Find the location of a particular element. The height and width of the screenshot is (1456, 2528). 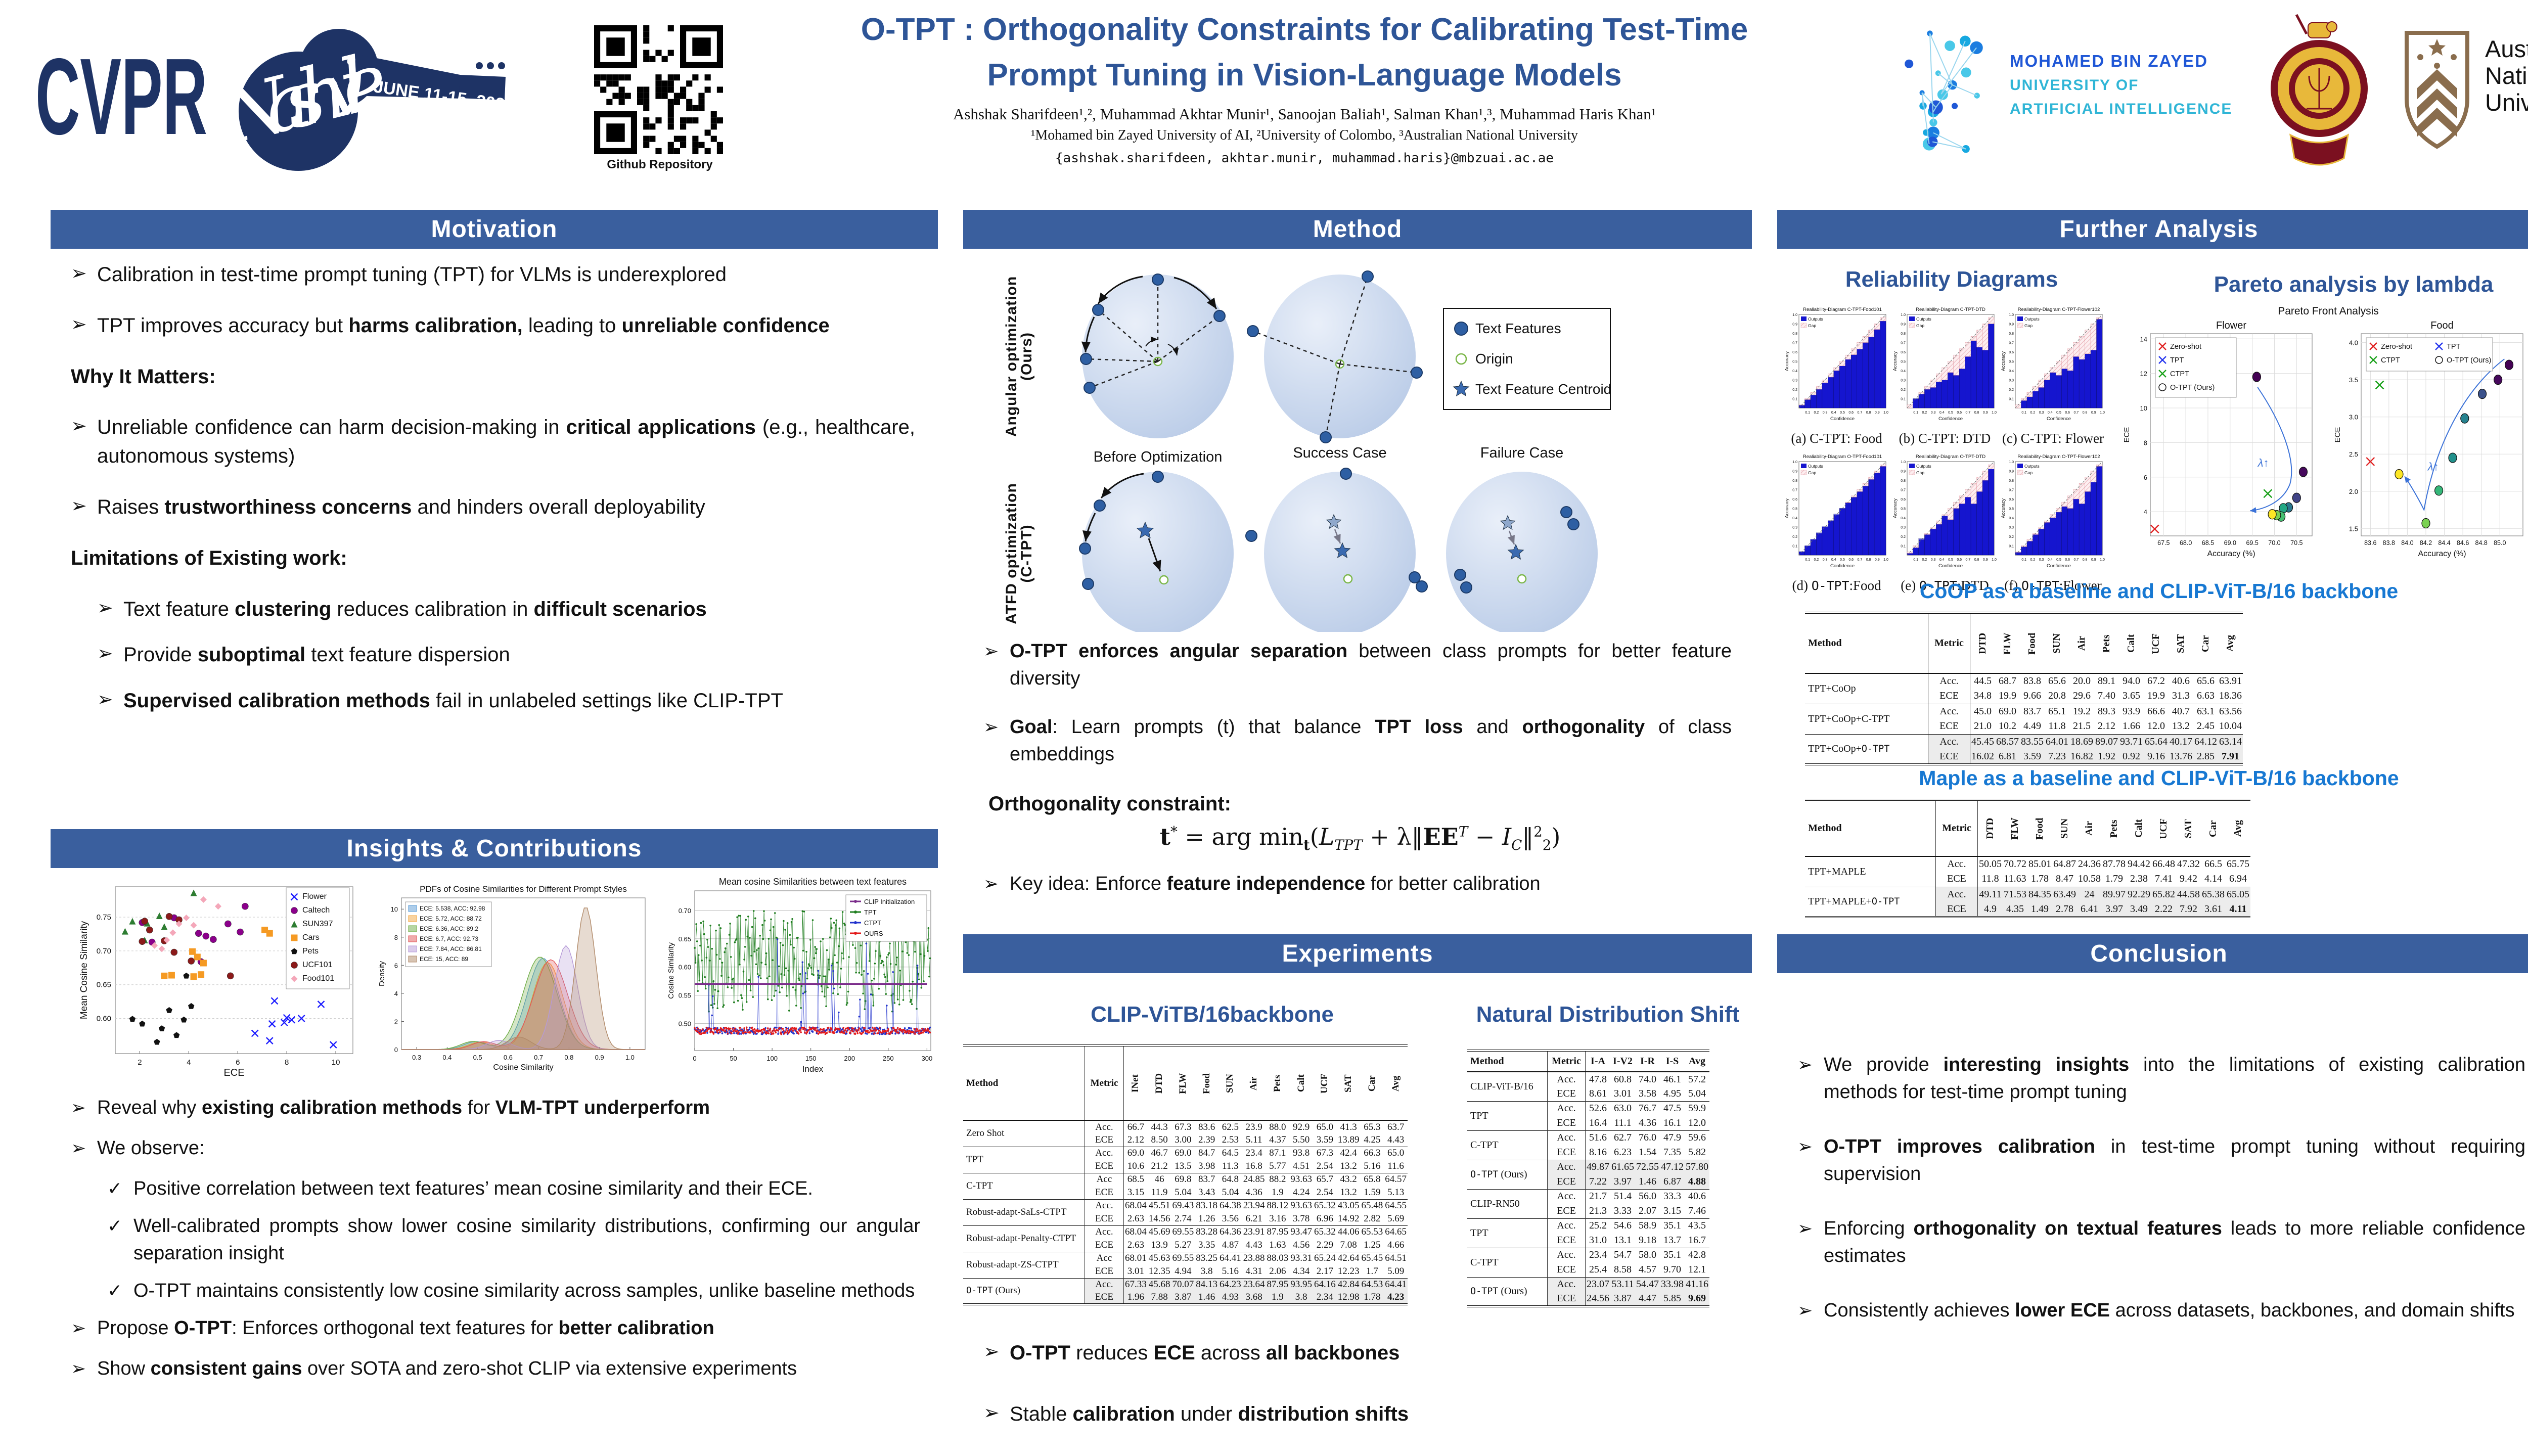

method-name: TPT+CoOp+C-TPT is located at coordinates (1867, 718).